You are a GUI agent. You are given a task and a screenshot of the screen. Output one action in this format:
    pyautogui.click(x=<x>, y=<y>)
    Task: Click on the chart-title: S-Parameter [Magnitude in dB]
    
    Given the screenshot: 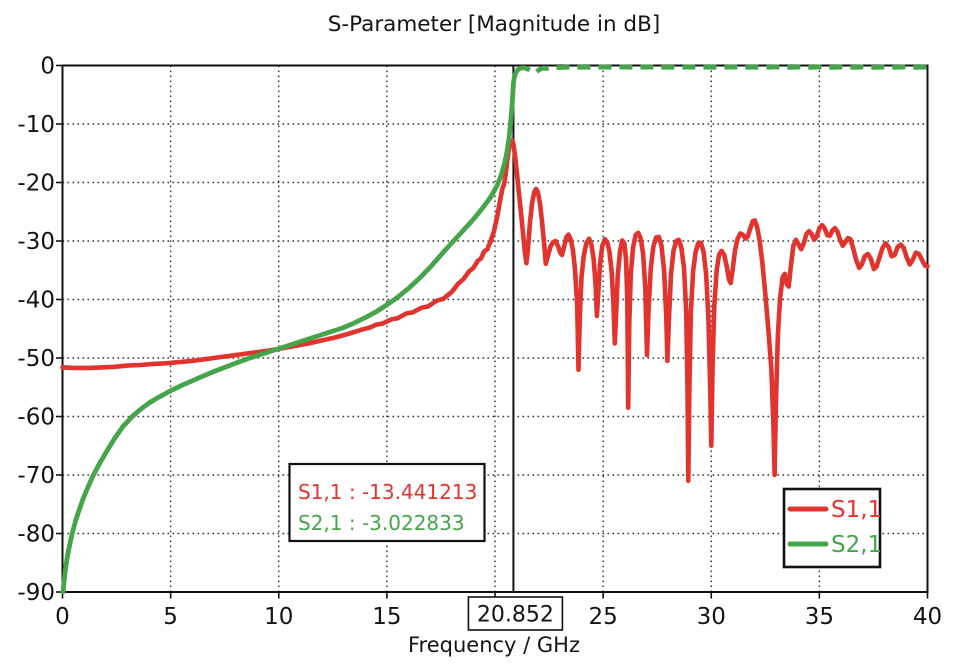 What is the action you would take?
    pyautogui.click(x=494, y=24)
    